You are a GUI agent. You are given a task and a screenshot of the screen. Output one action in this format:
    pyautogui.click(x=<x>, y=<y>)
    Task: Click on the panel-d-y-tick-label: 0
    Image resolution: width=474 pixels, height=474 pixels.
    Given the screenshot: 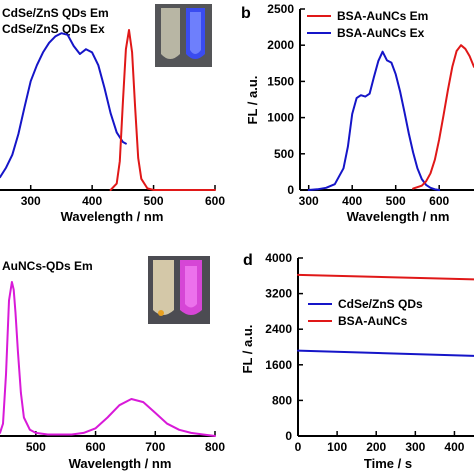 What is the action you would take?
    pyautogui.click(x=288, y=436)
    